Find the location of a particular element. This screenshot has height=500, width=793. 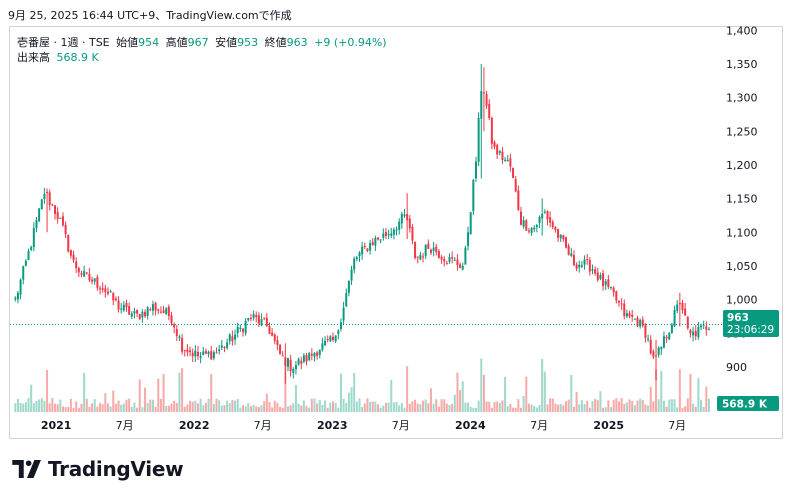

close-label: 終値 is located at coordinates (275, 42).